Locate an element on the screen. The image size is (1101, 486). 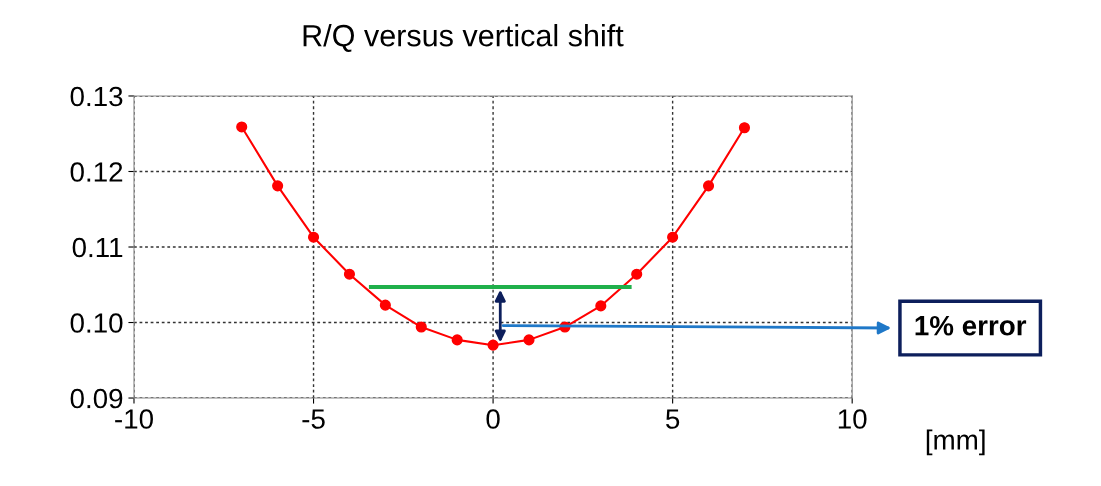
x-tick-label: 10 is located at coordinates (852, 419).